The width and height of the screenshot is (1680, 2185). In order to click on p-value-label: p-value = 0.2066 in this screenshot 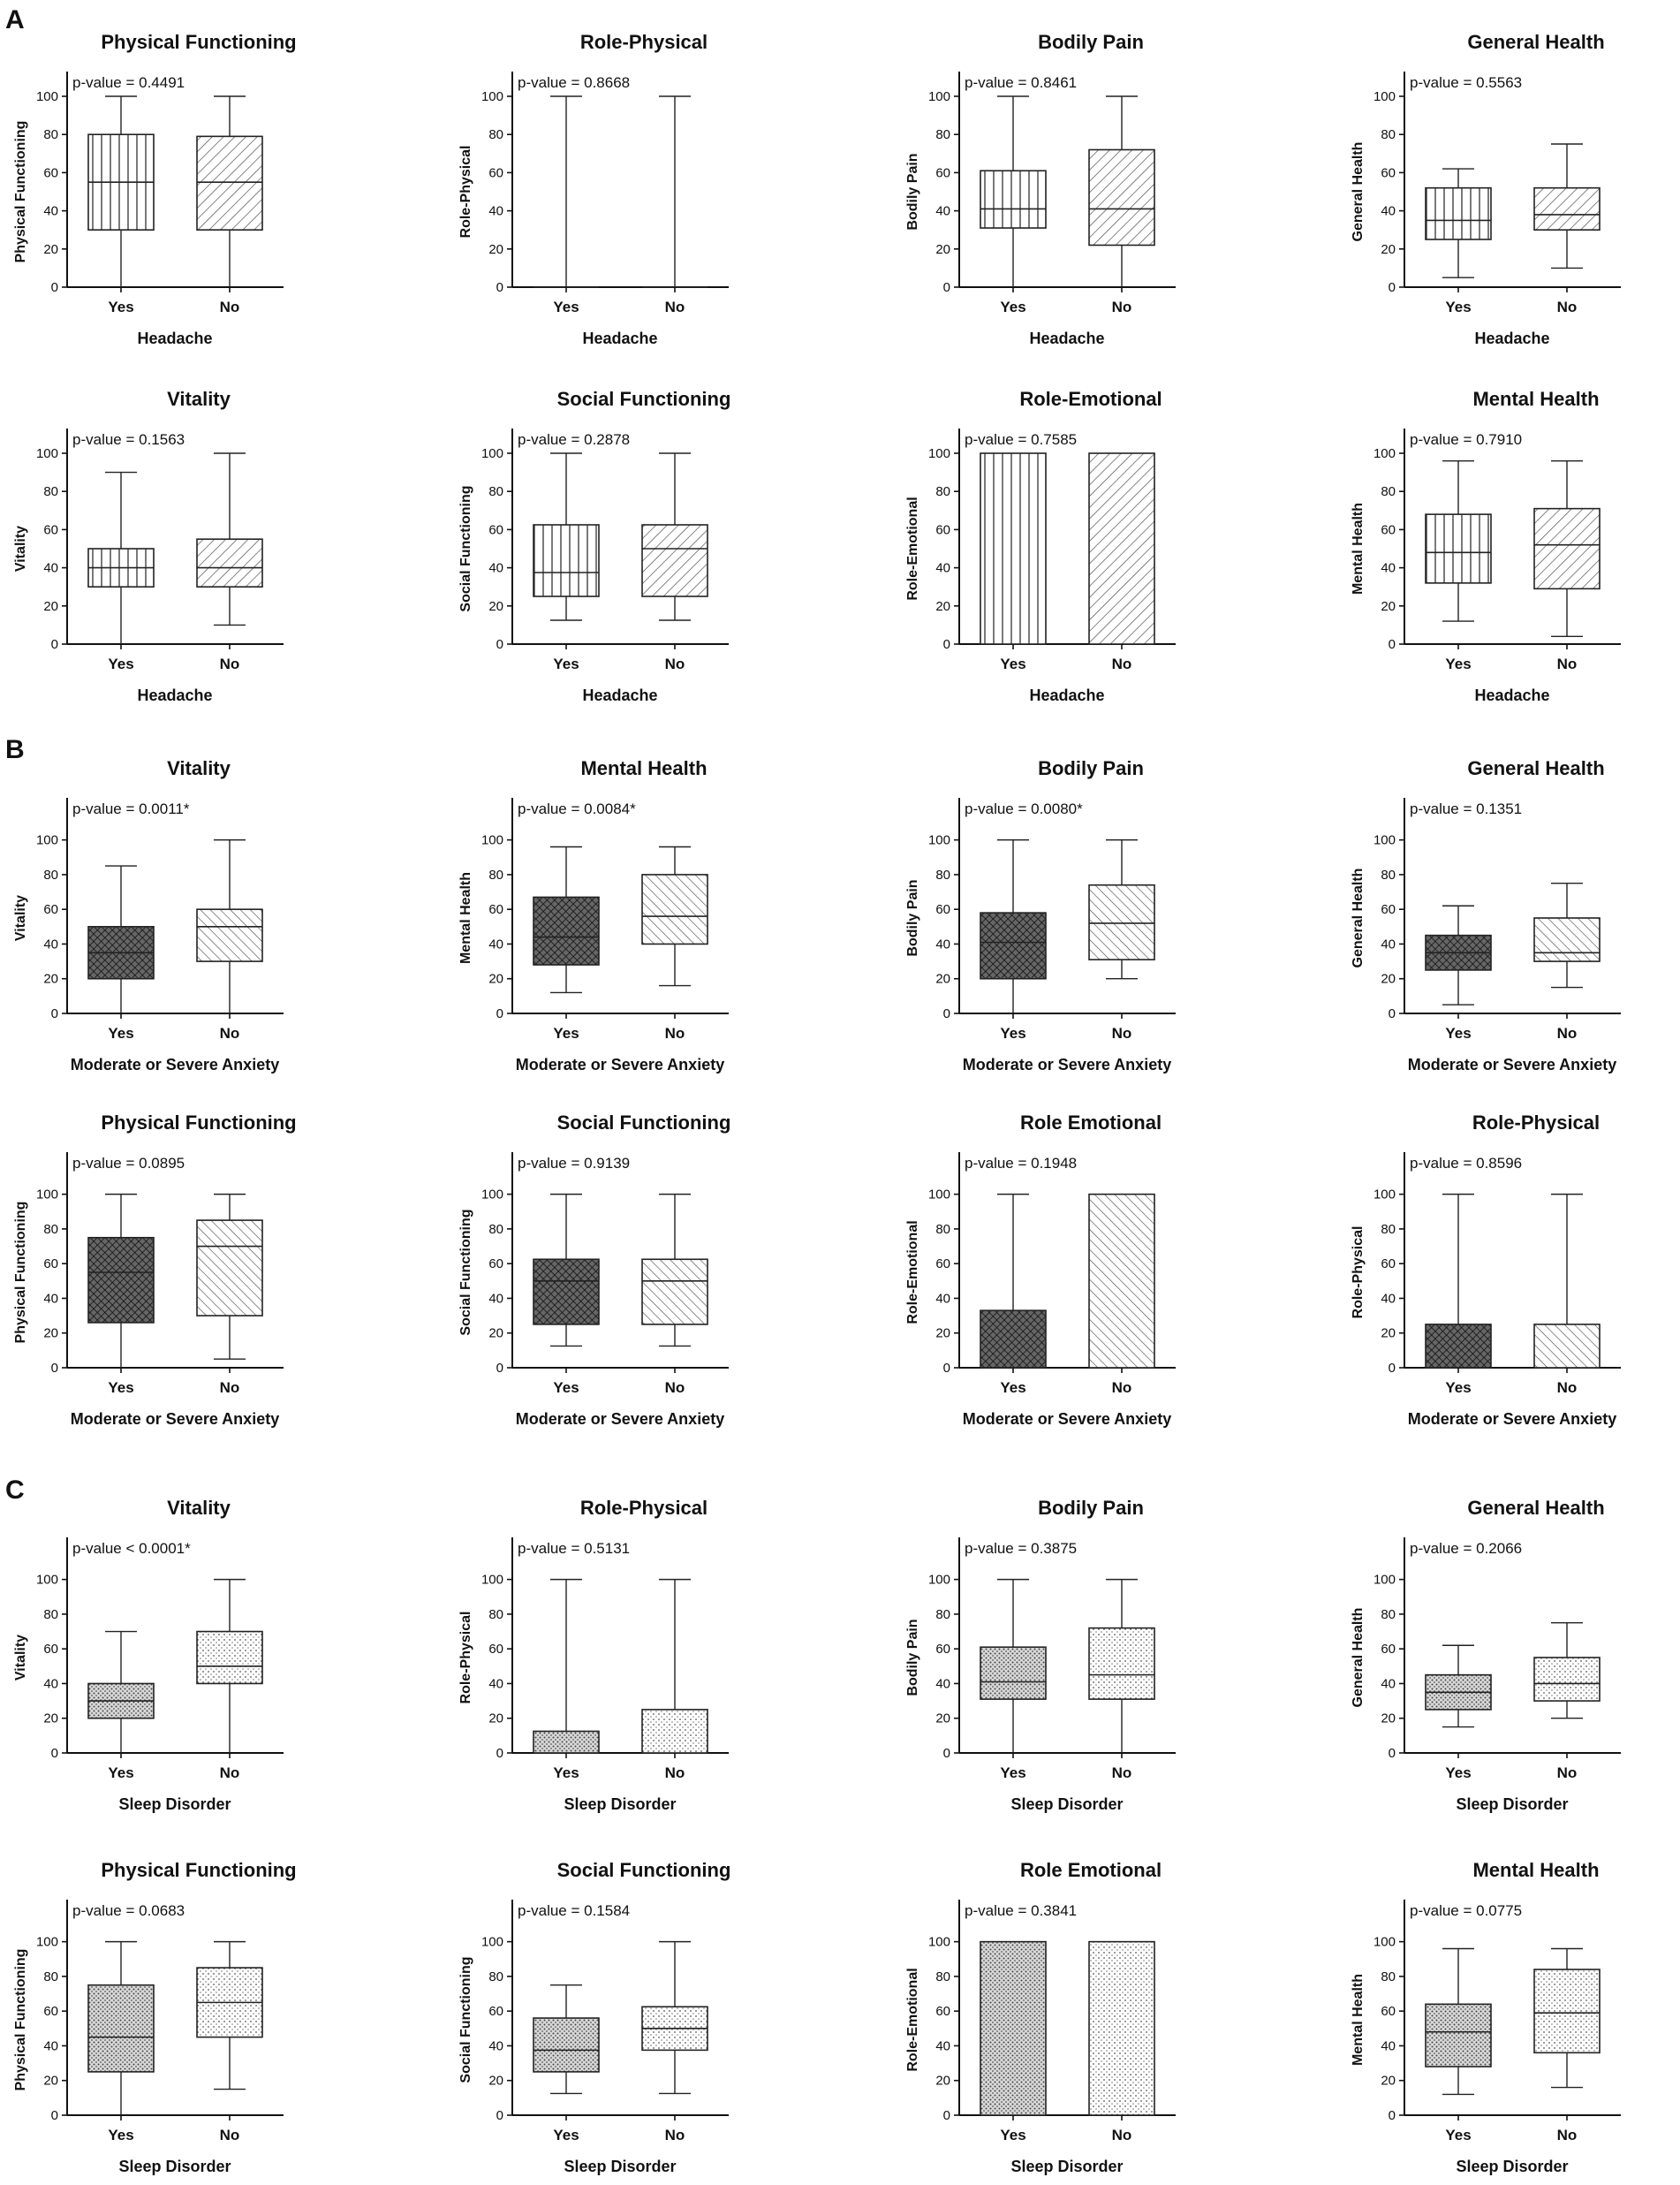, I will do `click(1466, 1548)`.